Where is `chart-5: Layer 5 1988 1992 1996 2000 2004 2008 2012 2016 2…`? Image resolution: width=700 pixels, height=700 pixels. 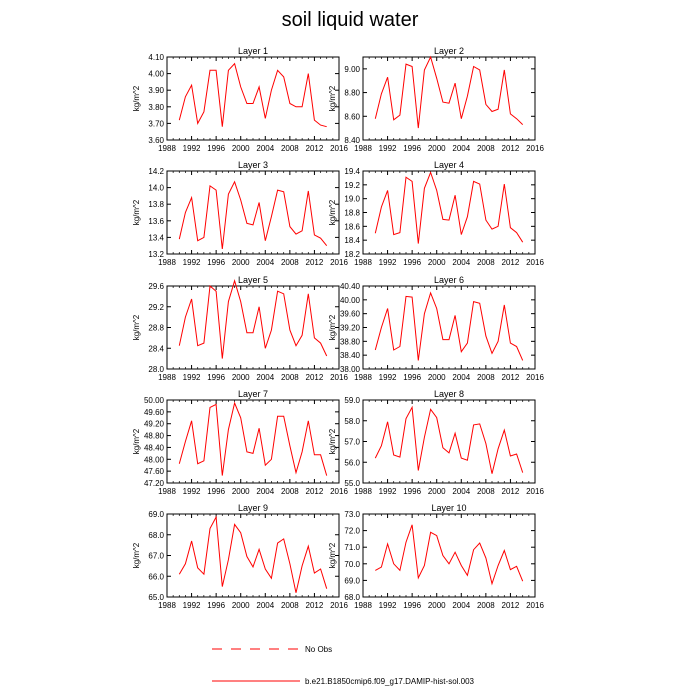
chart-5: Layer 5 1988 1992 1996 2000 2004 2008 2012 2016 2… is located at coordinates (240, 328).